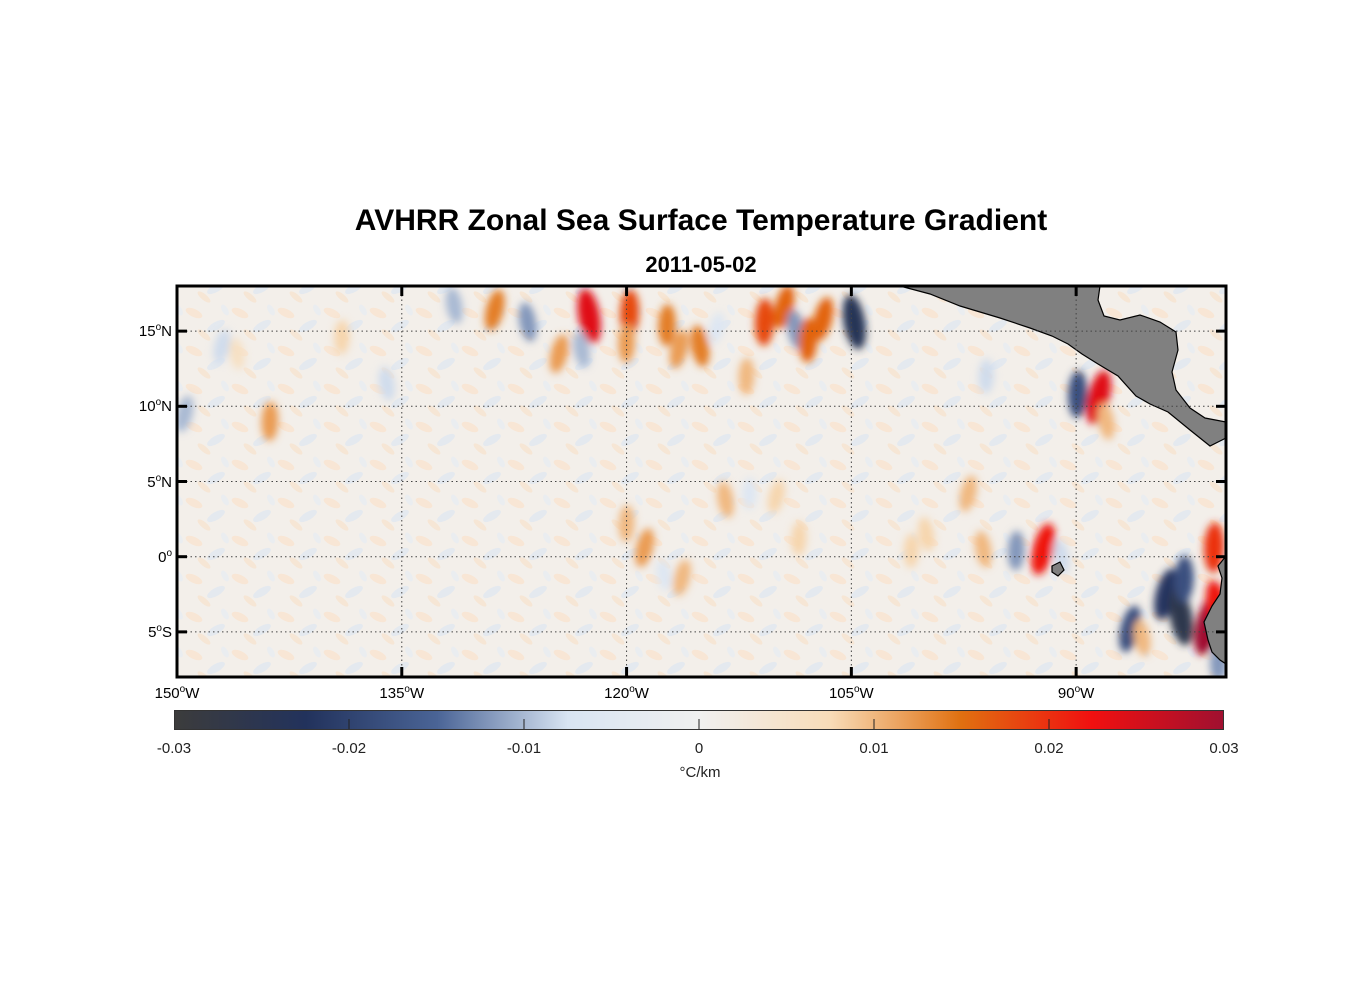 This screenshot has width=1356, height=1000. What do you see at coordinates (165, 556) in the screenshot?
I see `lat-tick-label: 0o` at bounding box center [165, 556].